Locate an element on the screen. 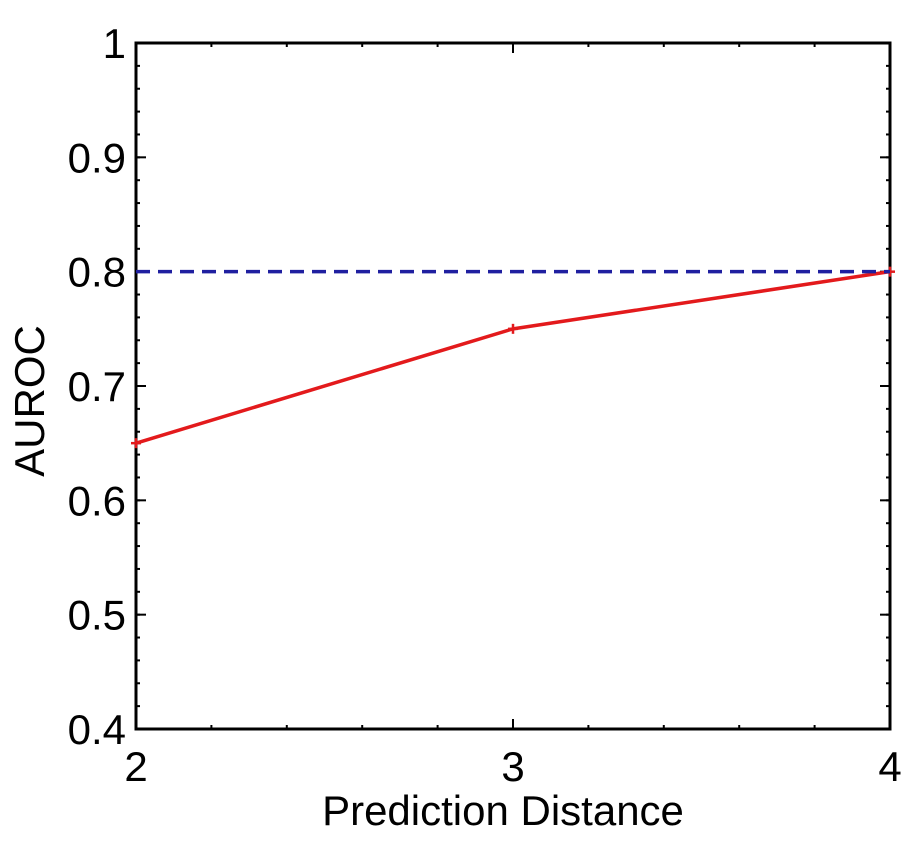  x-tick-label: 4 is located at coordinates (889, 766).